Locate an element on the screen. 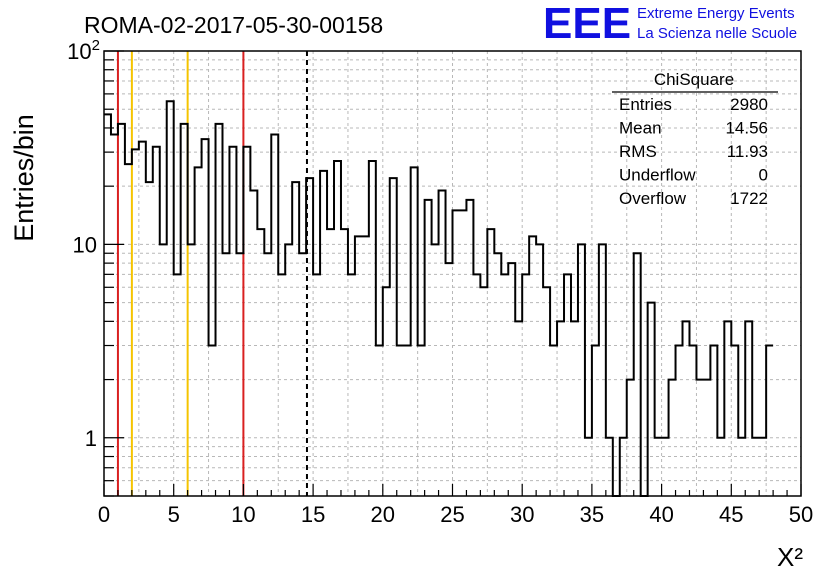  logo-line-2: La Scienza nelle Scuole is located at coordinates (717, 33).